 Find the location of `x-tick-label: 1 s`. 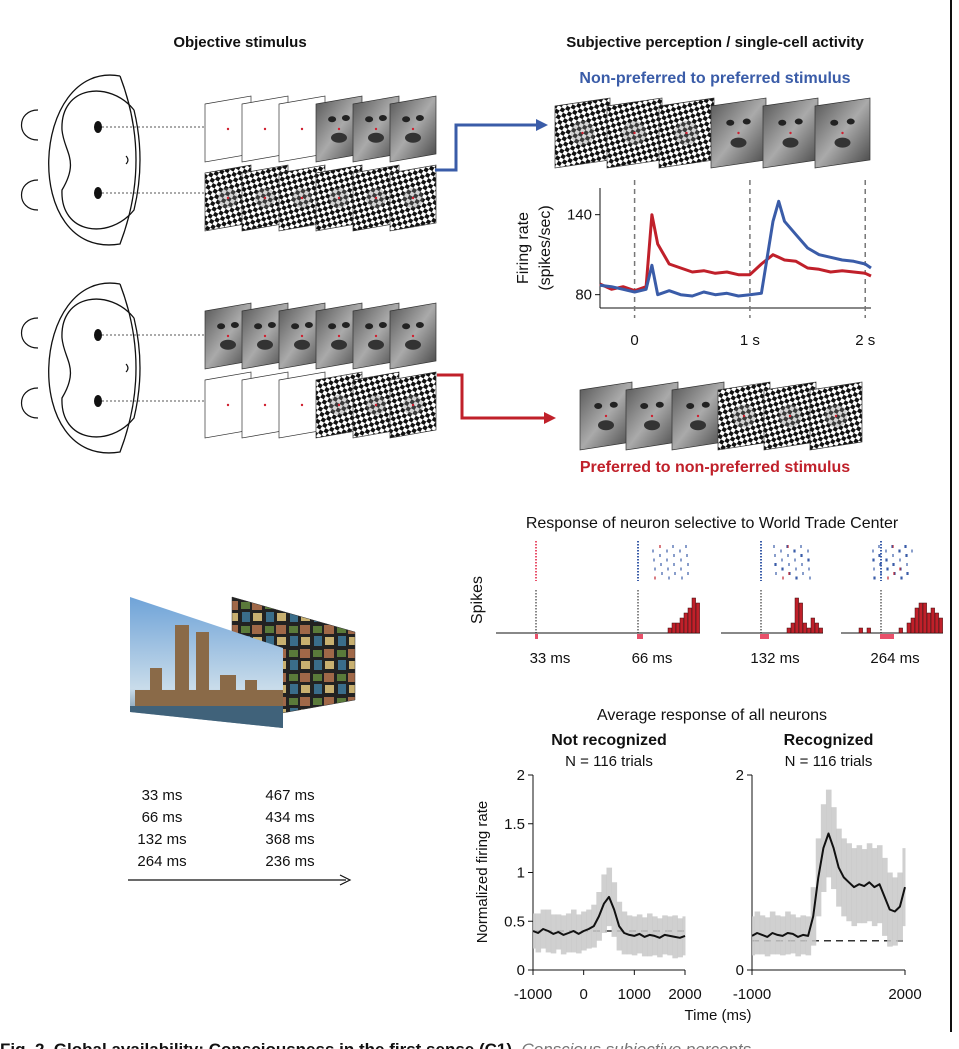

x-tick-label: 1 s is located at coordinates (750, 340).